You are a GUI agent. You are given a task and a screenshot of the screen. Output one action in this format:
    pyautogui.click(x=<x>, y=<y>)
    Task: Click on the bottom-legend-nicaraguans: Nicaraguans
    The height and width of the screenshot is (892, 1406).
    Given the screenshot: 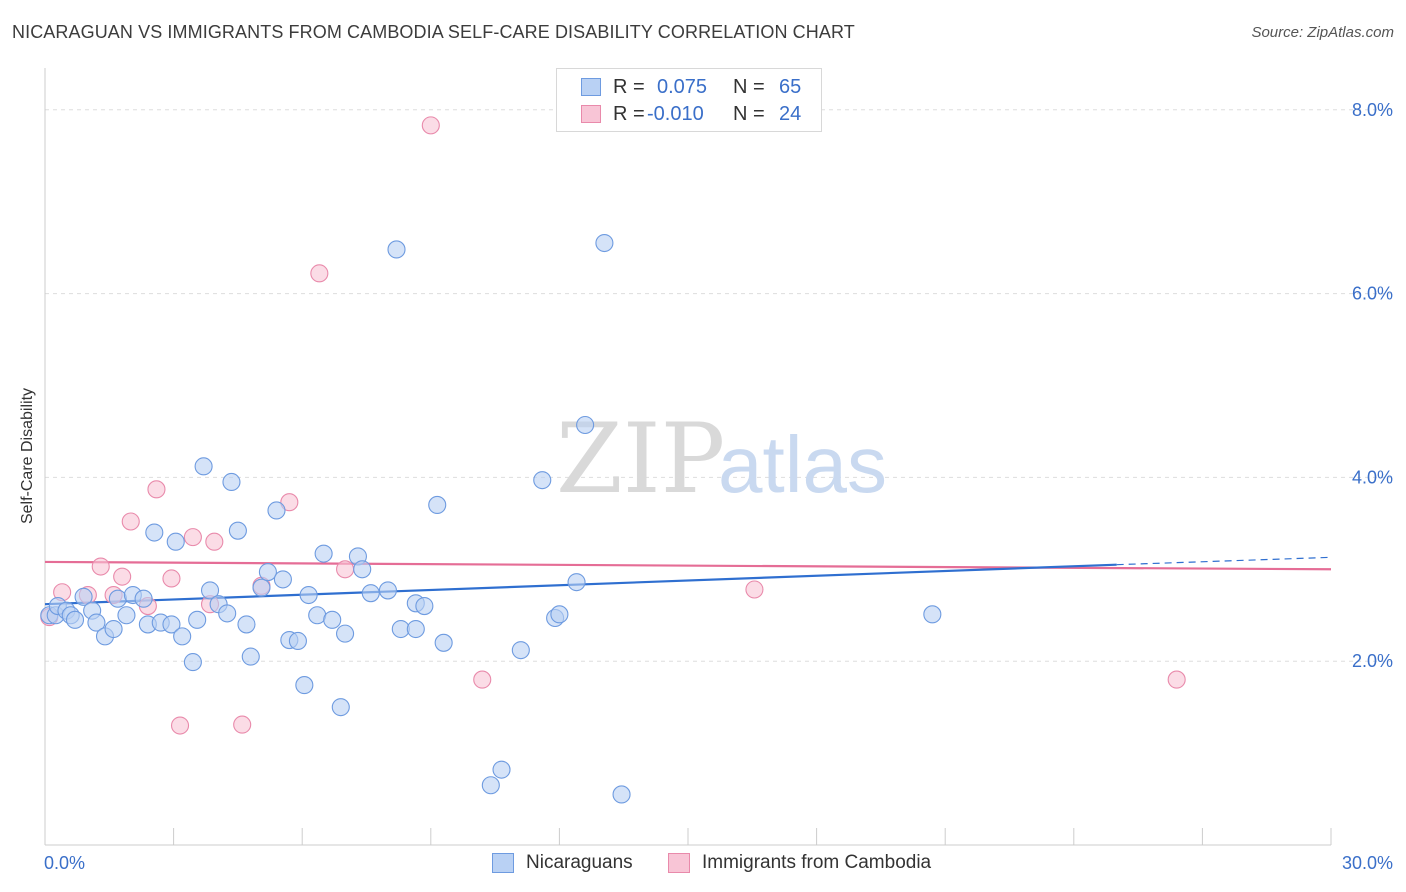 What is the action you would take?
    pyautogui.click(x=562, y=863)
    